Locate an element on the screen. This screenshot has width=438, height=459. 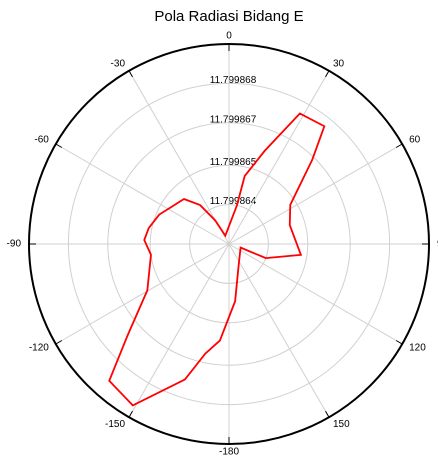
r-tick-label: 11.799868 is located at coordinates (233, 80).